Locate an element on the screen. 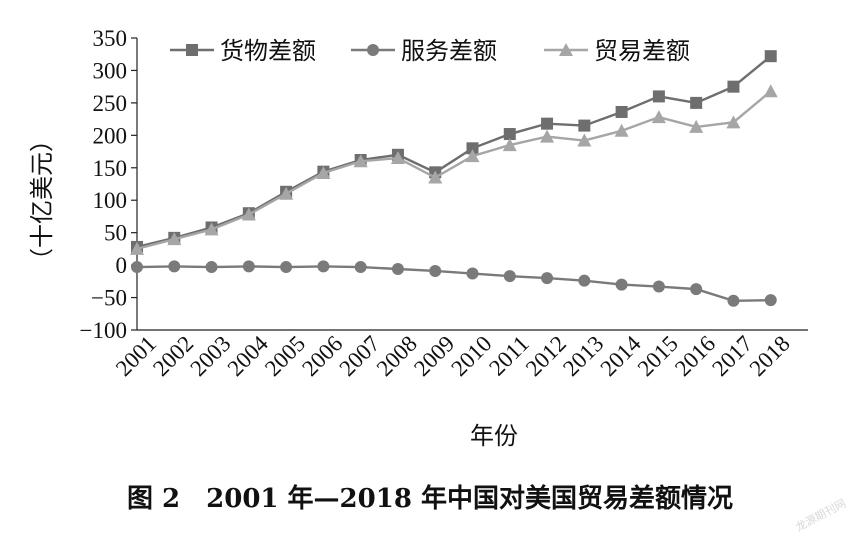 The image size is (860, 535). x-tick-label: 2011 is located at coordinates (509, 356).